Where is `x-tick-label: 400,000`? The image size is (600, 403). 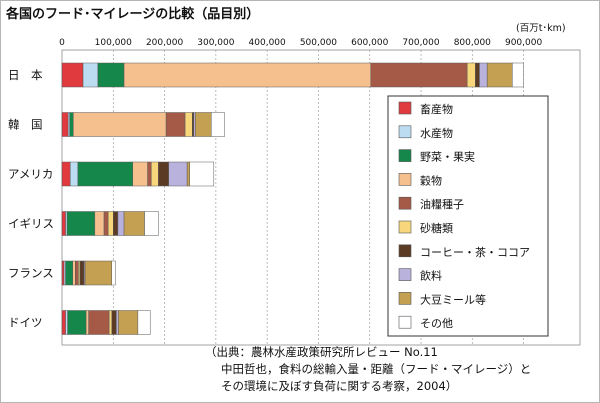
x-tick-label: 400,000 is located at coordinates (267, 43).